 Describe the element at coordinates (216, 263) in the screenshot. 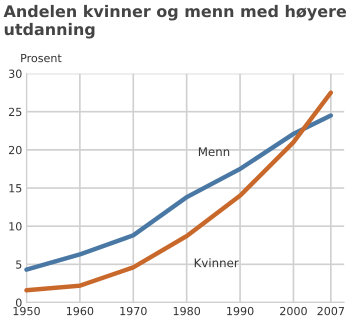

I see `series-label: Kvinner` at that location.